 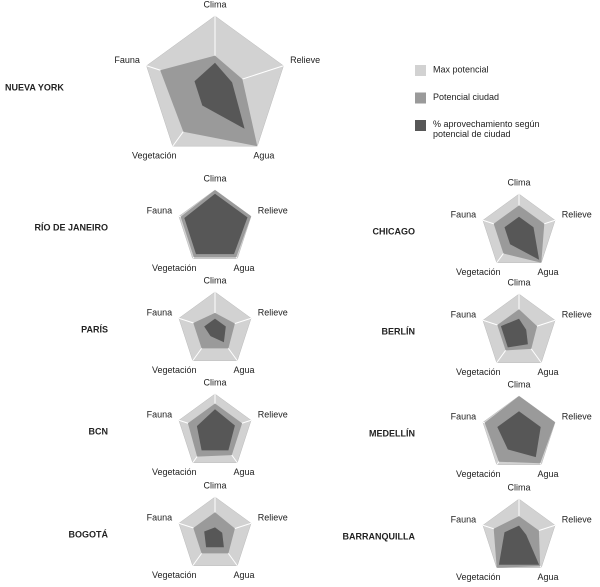 What do you see at coordinates (466, 97) in the screenshot?
I see `legend-label: Potencial ciudad` at bounding box center [466, 97].